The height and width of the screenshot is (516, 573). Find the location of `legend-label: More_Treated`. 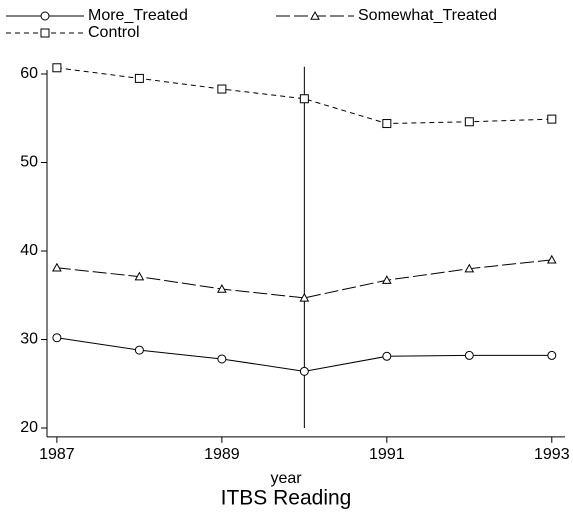

legend-label: More_Treated is located at coordinates (138, 15).